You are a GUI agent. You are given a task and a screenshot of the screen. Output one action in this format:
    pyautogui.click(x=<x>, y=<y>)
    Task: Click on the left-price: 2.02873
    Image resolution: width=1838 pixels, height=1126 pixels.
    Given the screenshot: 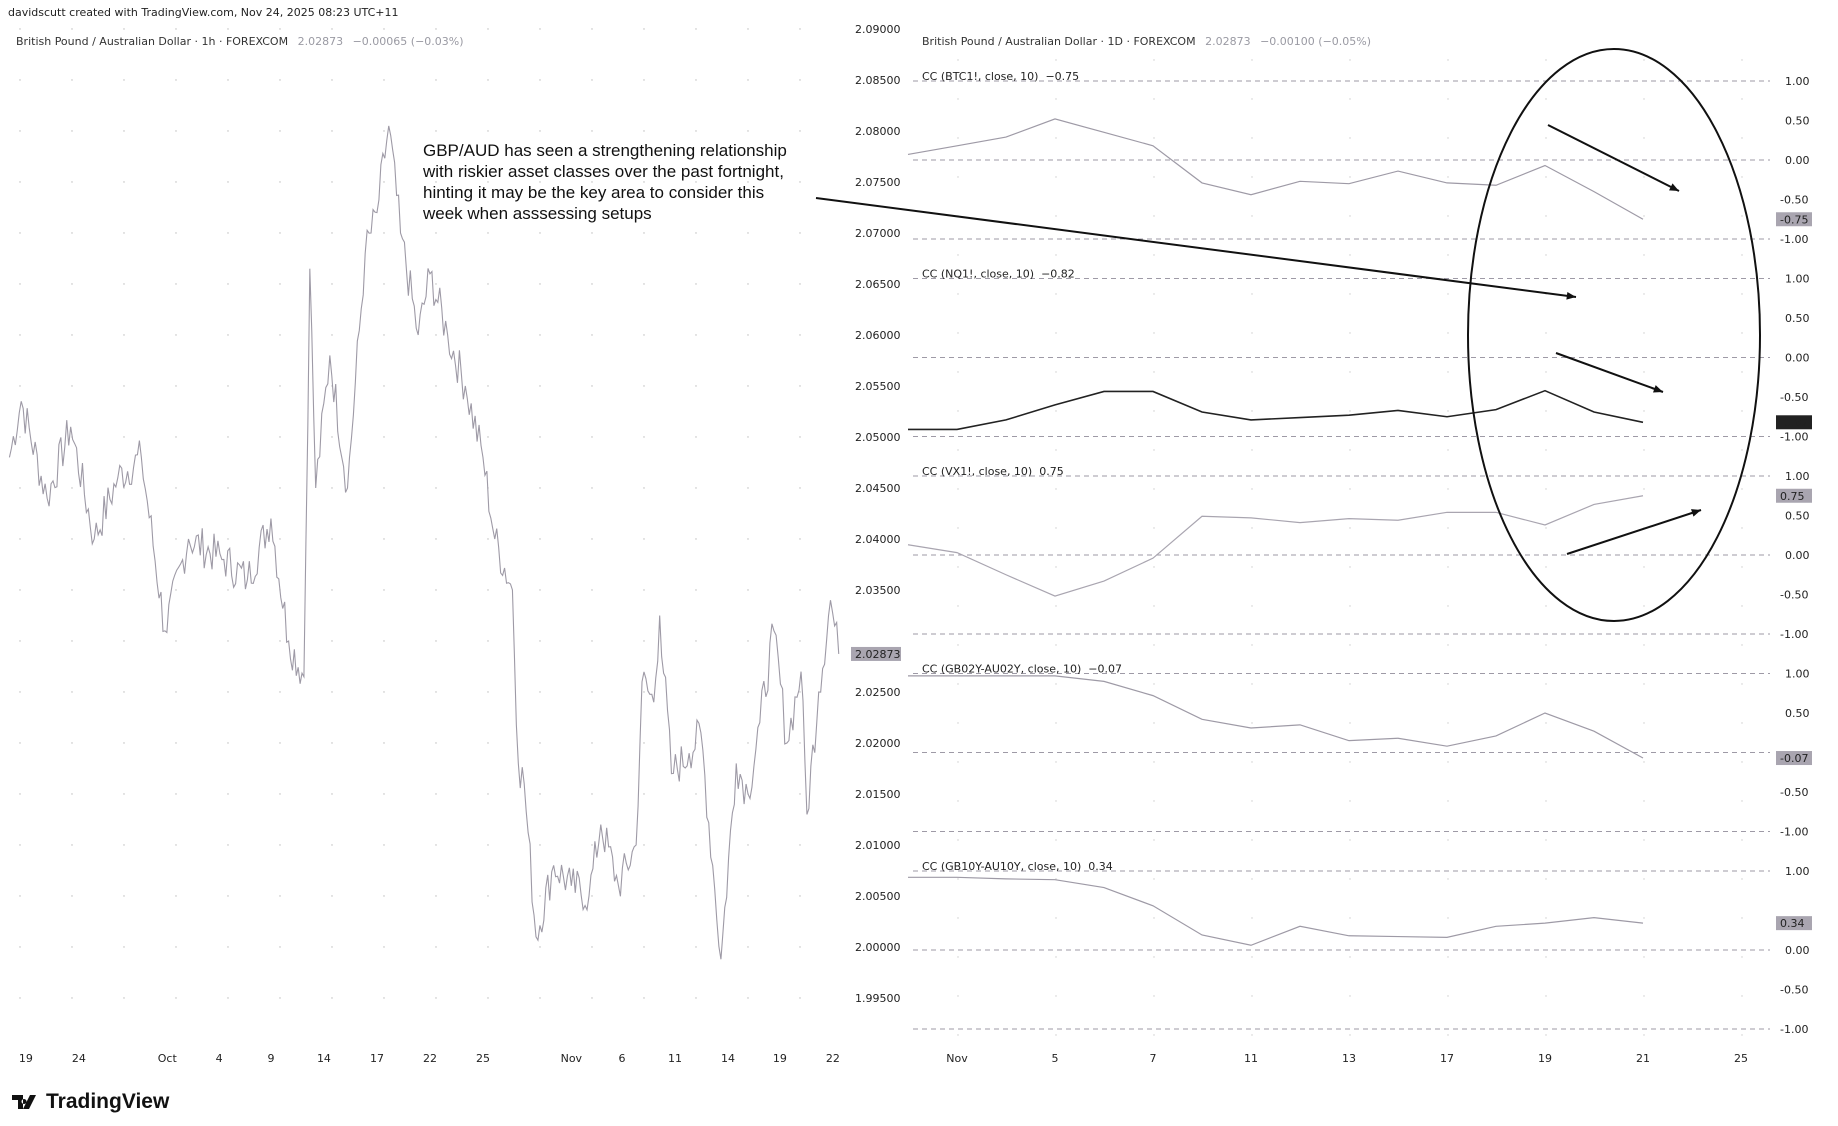 What is the action you would take?
    pyautogui.click(x=320, y=41)
    